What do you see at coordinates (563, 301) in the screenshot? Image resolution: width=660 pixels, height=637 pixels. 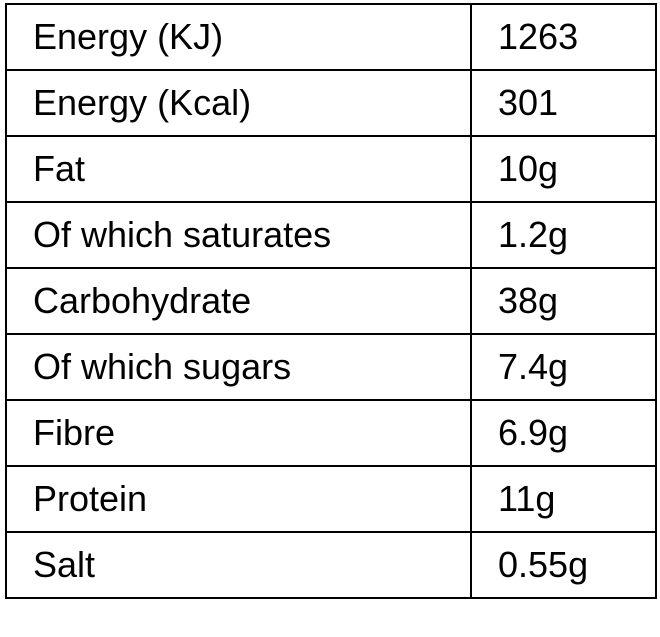 I see `nutrient-amount: 38g` at bounding box center [563, 301].